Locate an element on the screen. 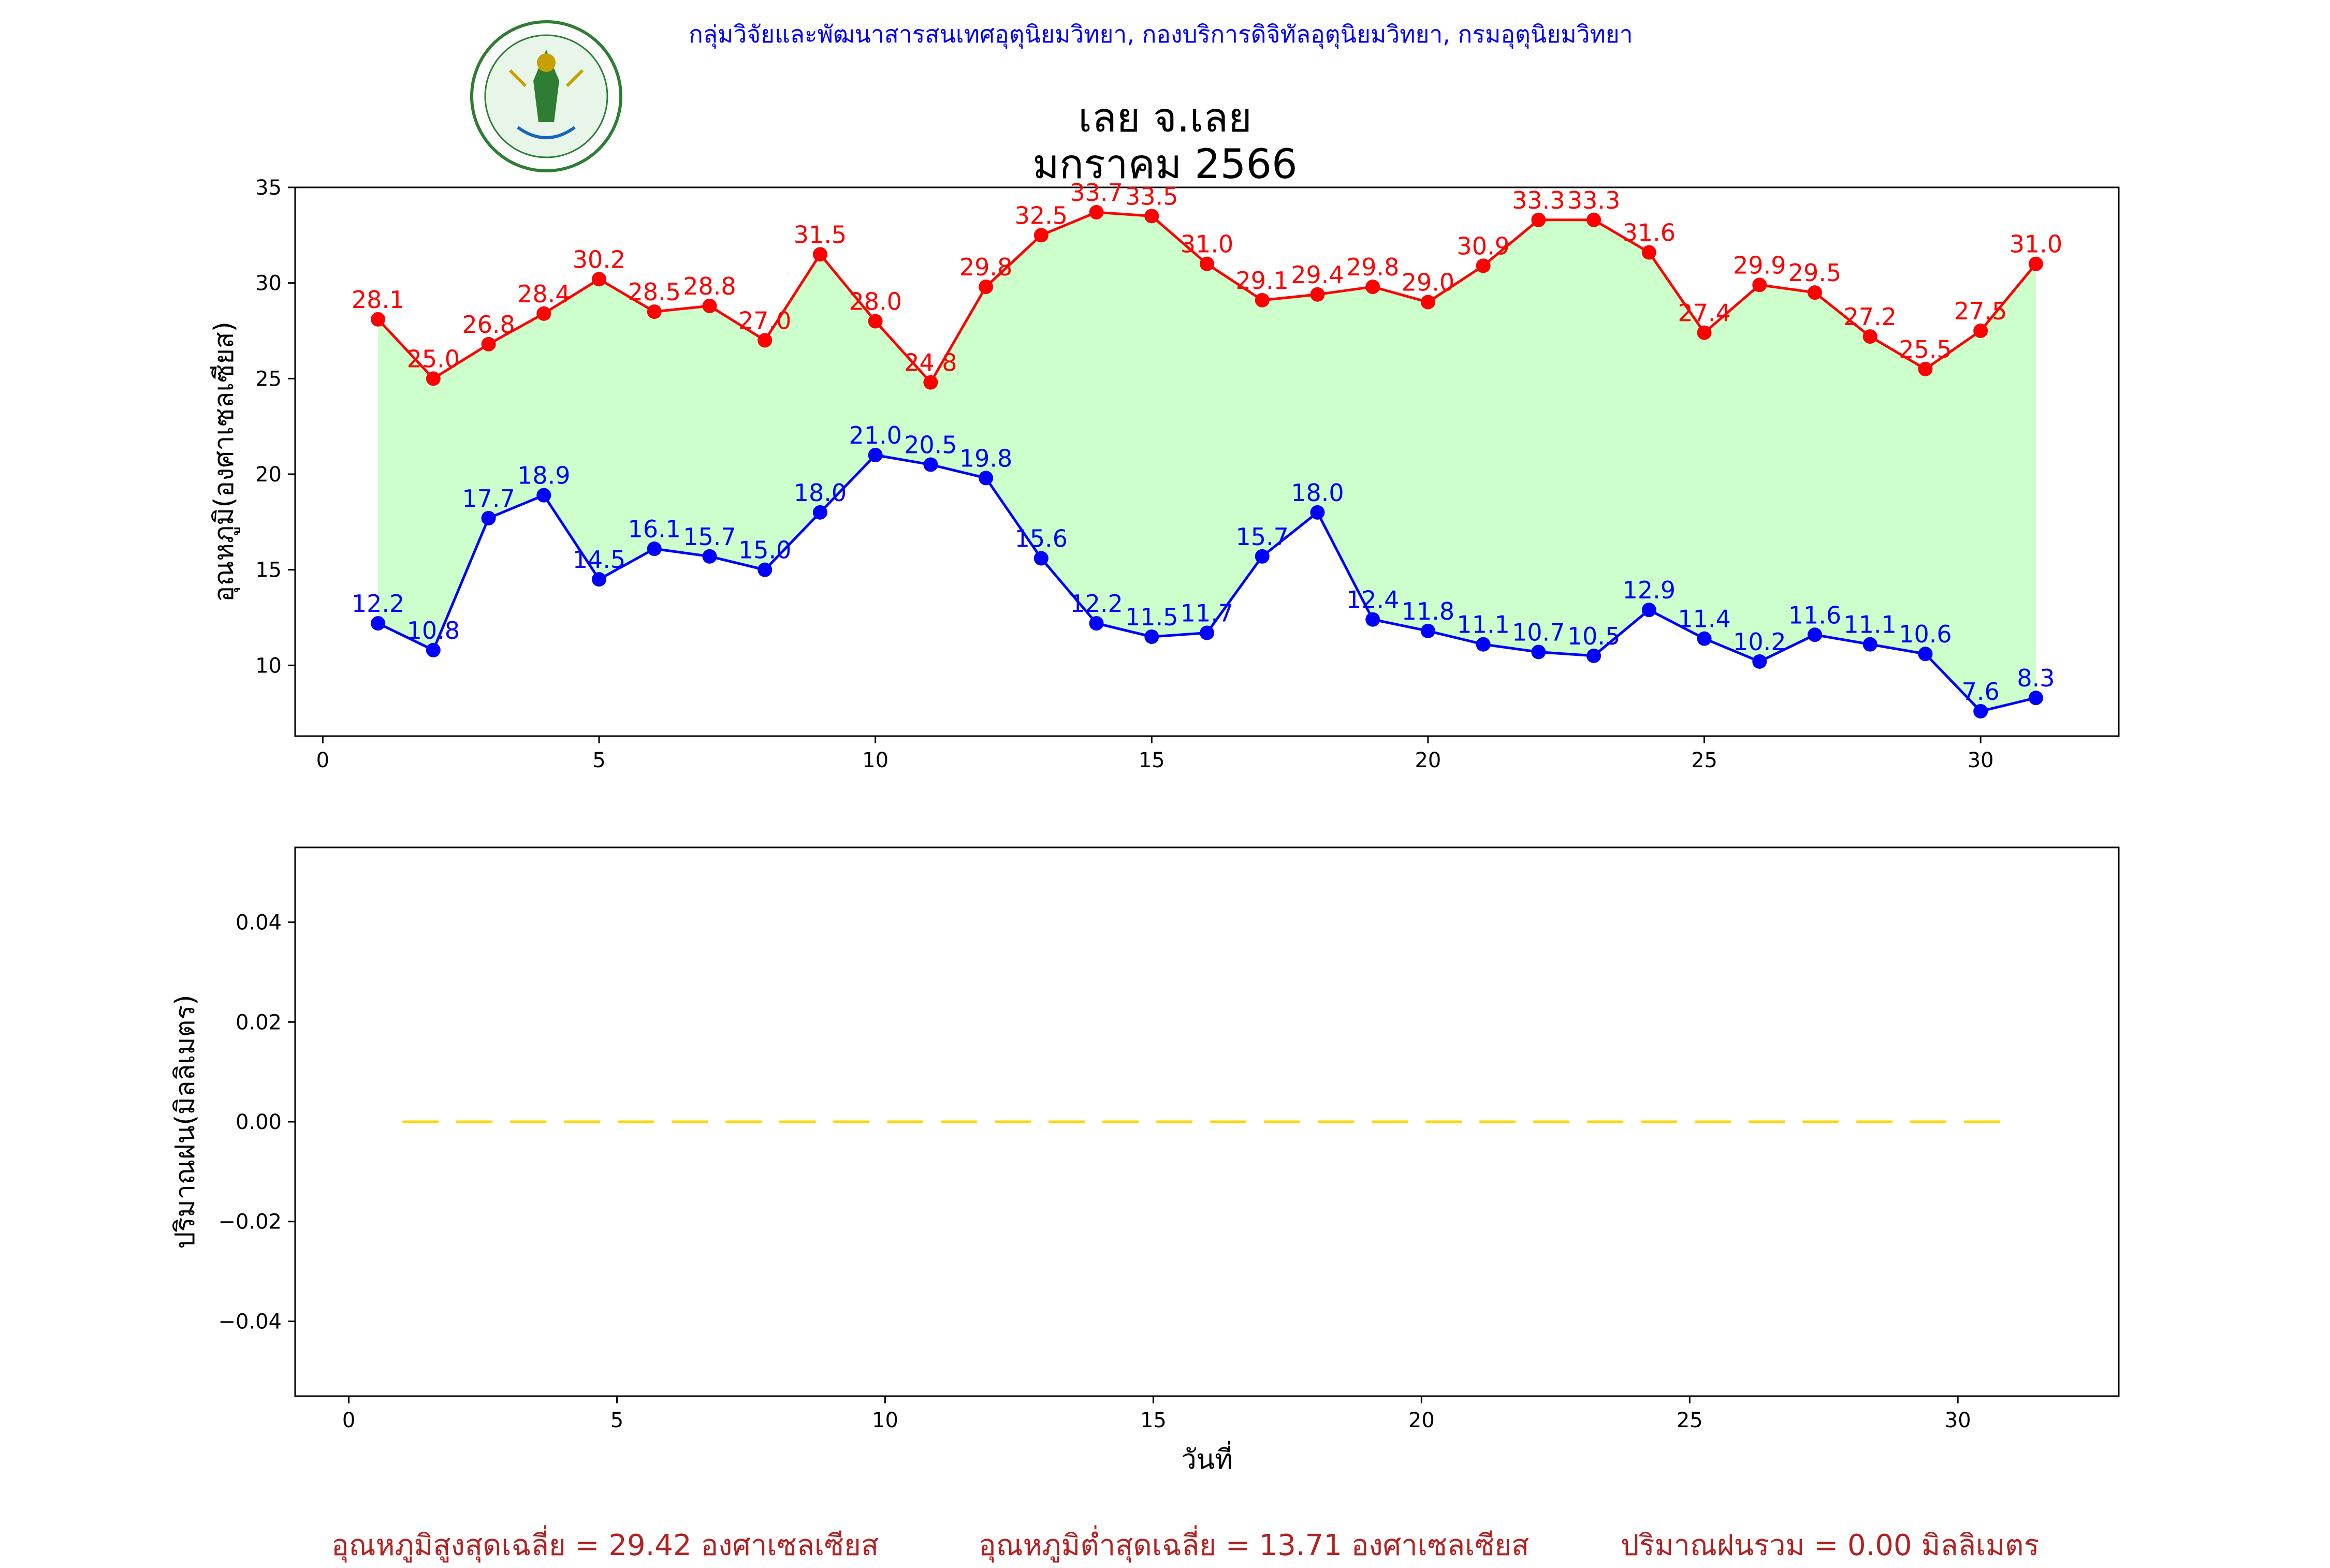 Image resolution: width=2330 pixels, height=1568 pixels. y-axis-label: ปริมาณฝน(มิลลิเมตร) is located at coordinates (185, 1121).